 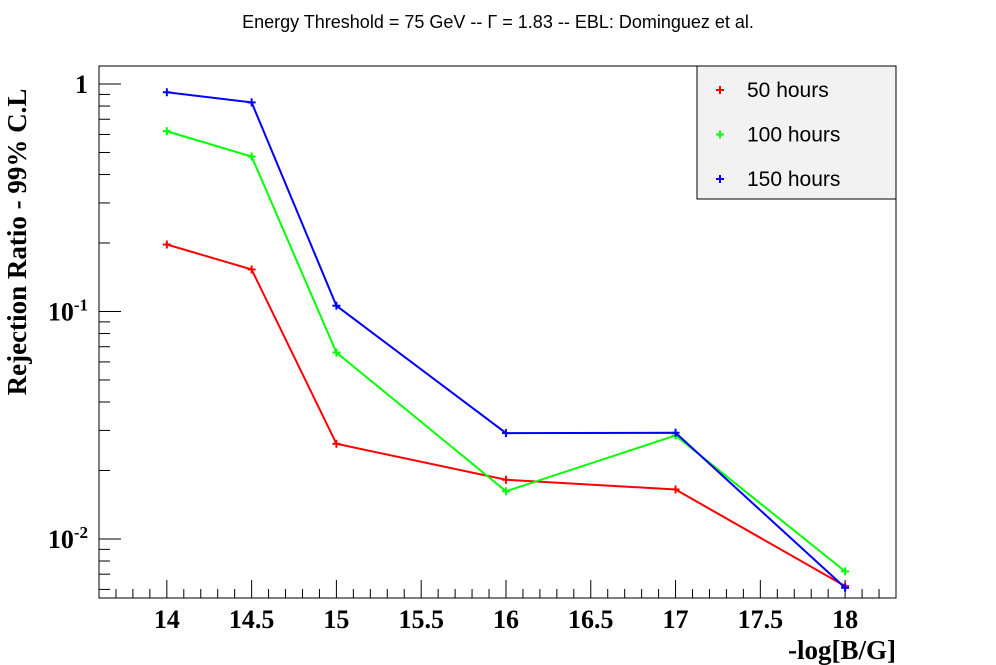 I want to click on y-tick-label: 1, so click(x=81, y=84).